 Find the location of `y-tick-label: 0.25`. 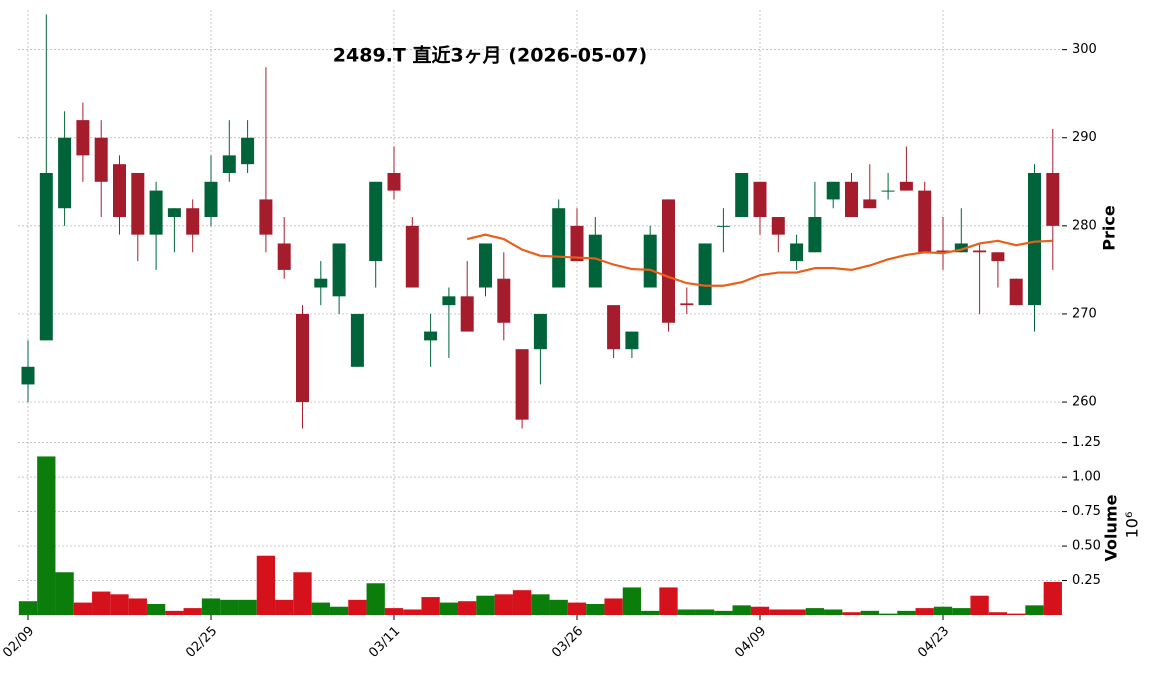

y-tick-label: 0.25 is located at coordinates (1086, 580).